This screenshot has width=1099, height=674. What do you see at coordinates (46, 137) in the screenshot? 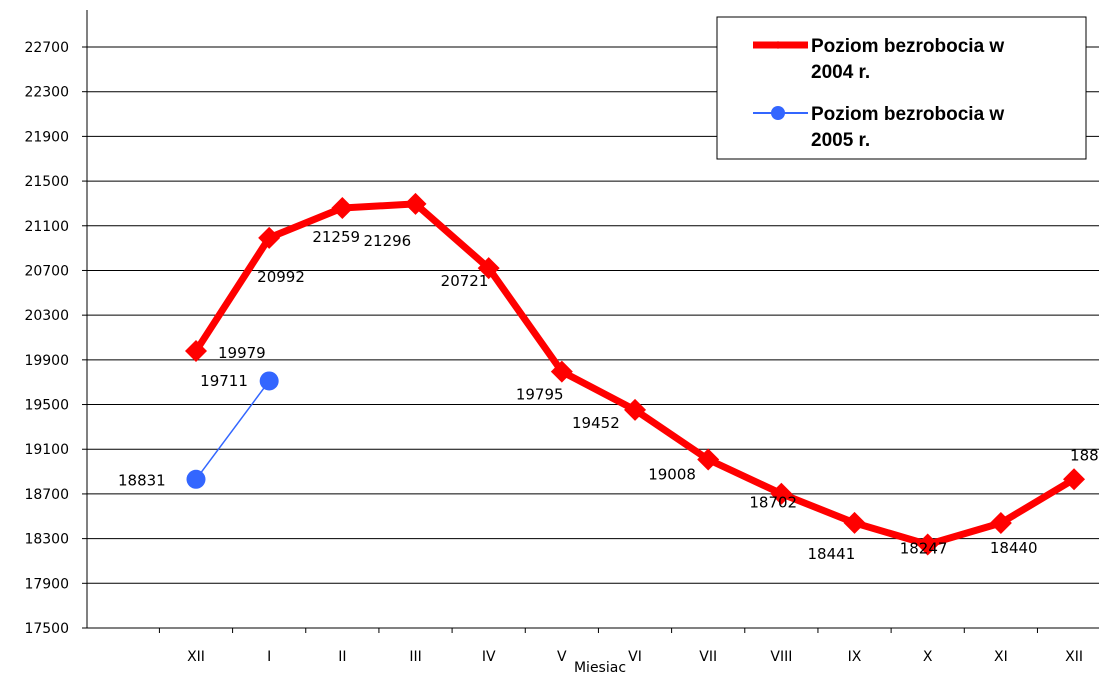
I see `y-tick-label: 21900` at bounding box center [46, 137].